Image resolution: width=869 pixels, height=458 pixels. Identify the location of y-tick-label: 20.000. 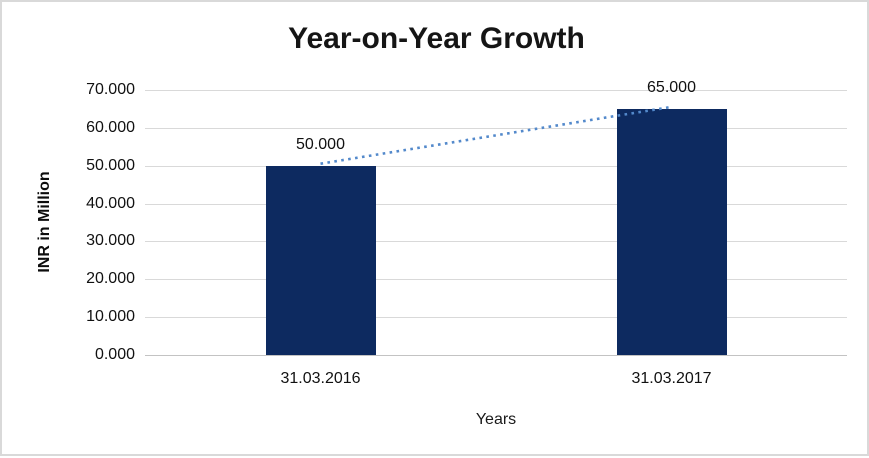
(110, 279).